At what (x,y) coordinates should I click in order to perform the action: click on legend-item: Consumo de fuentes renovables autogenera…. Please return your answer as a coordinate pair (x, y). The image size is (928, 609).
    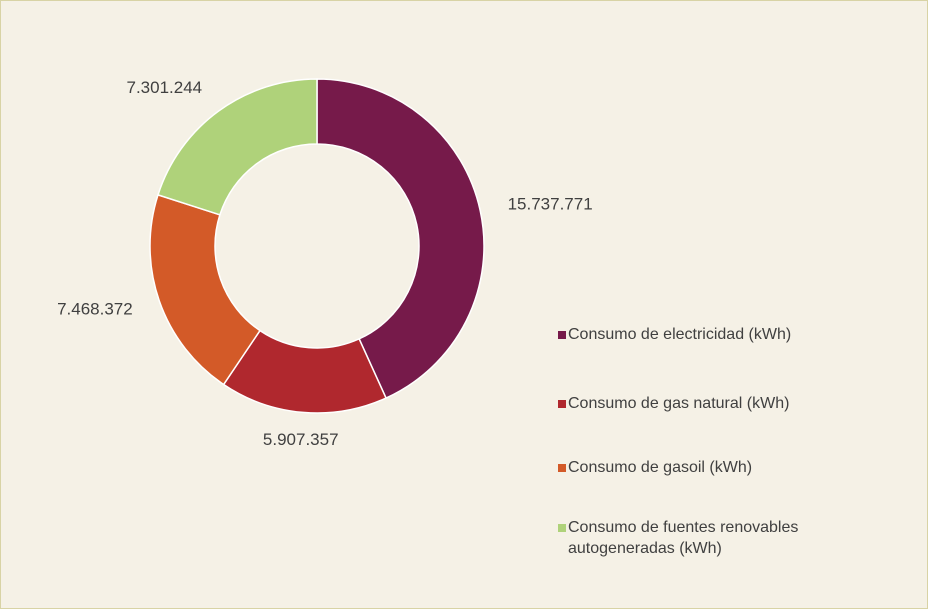
    Looking at the image, I should click on (723, 538).